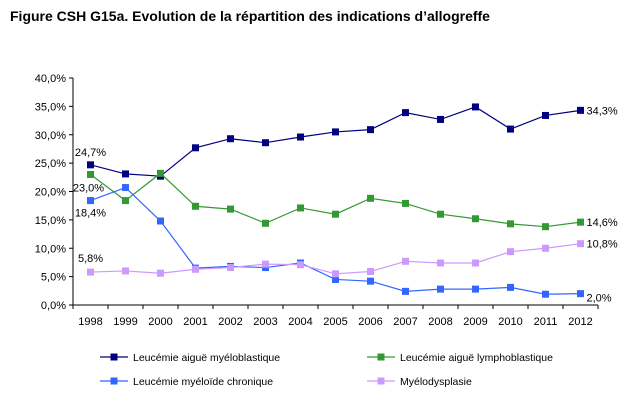 The width and height of the screenshot is (640, 420). I want to click on x-tick-label: 2005, so click(335, 322).